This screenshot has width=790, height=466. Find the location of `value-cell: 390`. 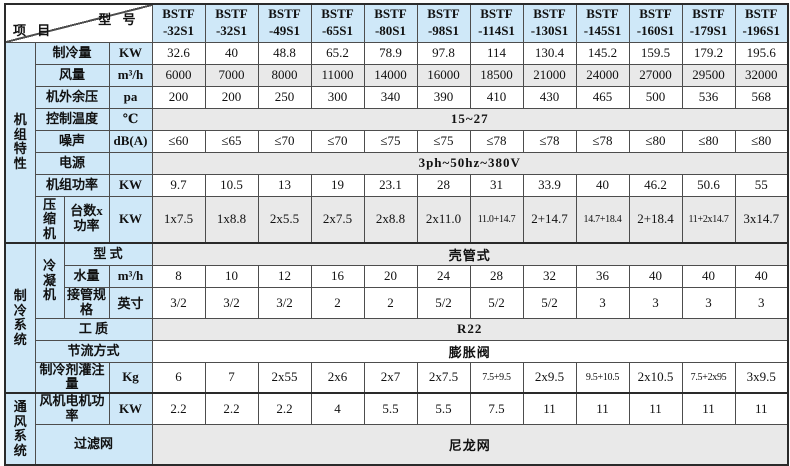

value-cell: 390 is located at coordinates (443, 97).